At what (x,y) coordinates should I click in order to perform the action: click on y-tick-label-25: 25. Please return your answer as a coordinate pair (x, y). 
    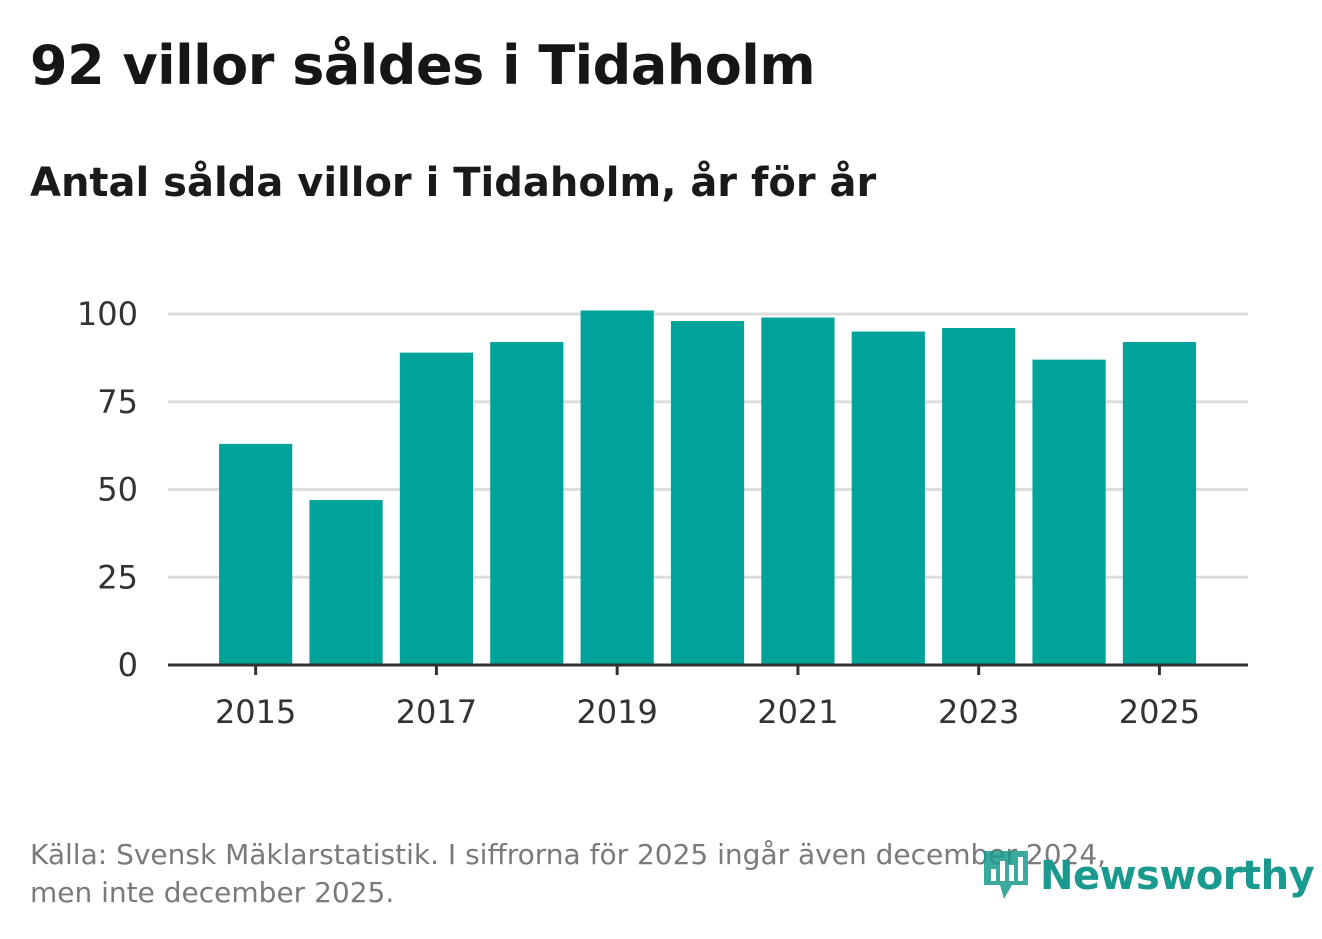
    Looking at the image, I should click on (117, 577).